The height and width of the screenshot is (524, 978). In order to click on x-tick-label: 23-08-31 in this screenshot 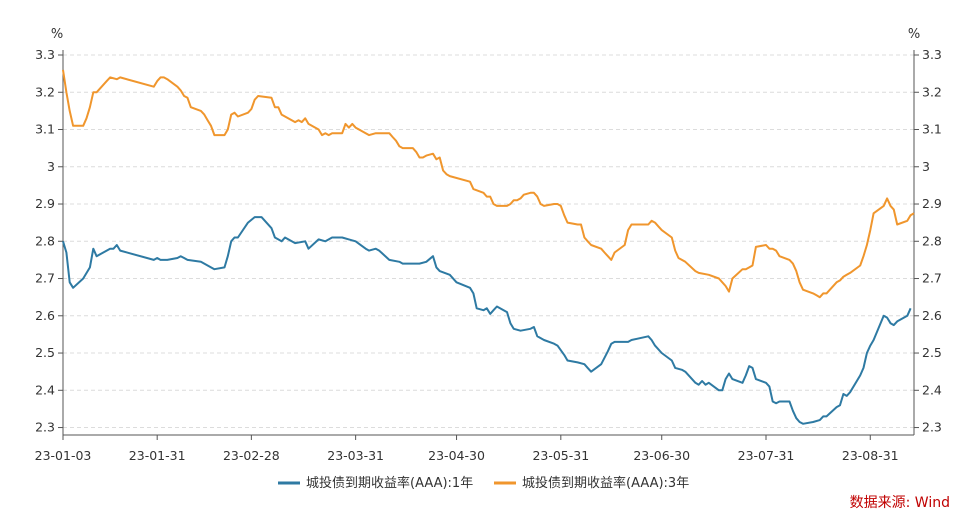, I will do `click(870, 455)`.